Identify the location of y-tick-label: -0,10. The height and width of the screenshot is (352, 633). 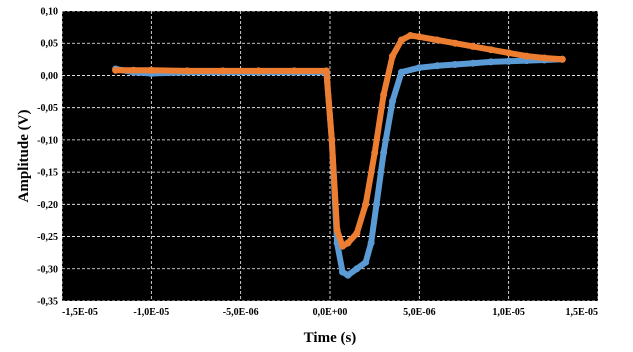
(47, 140).